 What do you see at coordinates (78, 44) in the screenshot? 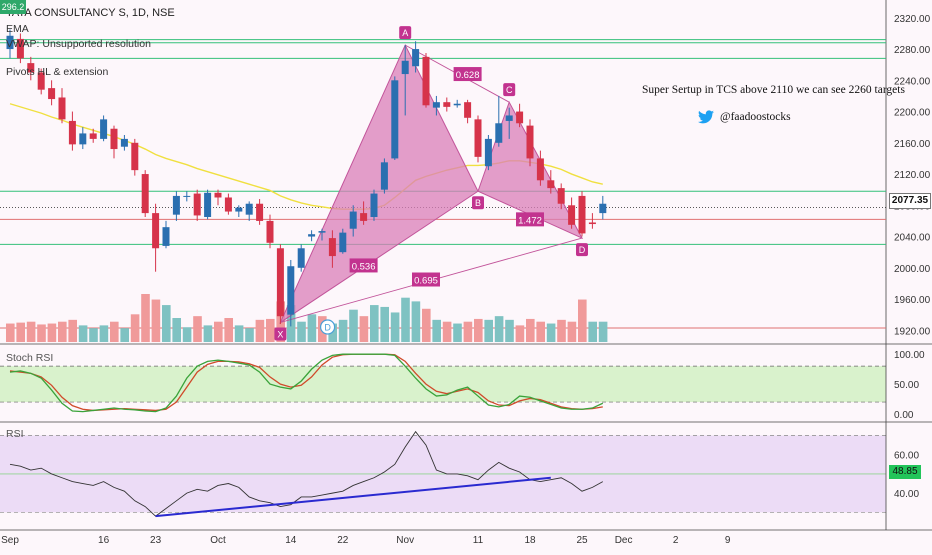
I see `vwap-legend: VWAP: Unsupported resolution` at bounding box center [78, 44].